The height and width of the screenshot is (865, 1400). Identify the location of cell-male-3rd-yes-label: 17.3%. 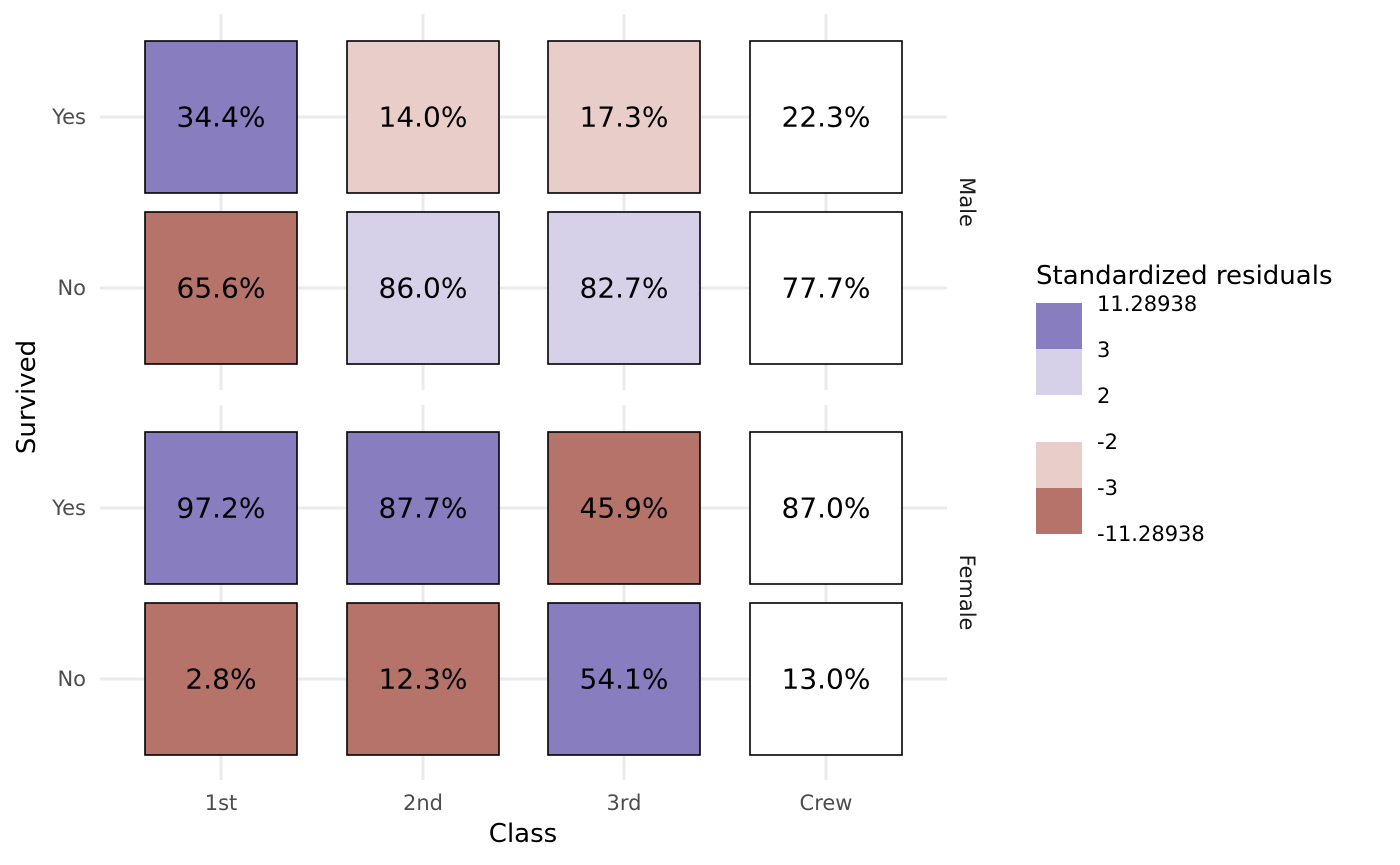
(624, 117).